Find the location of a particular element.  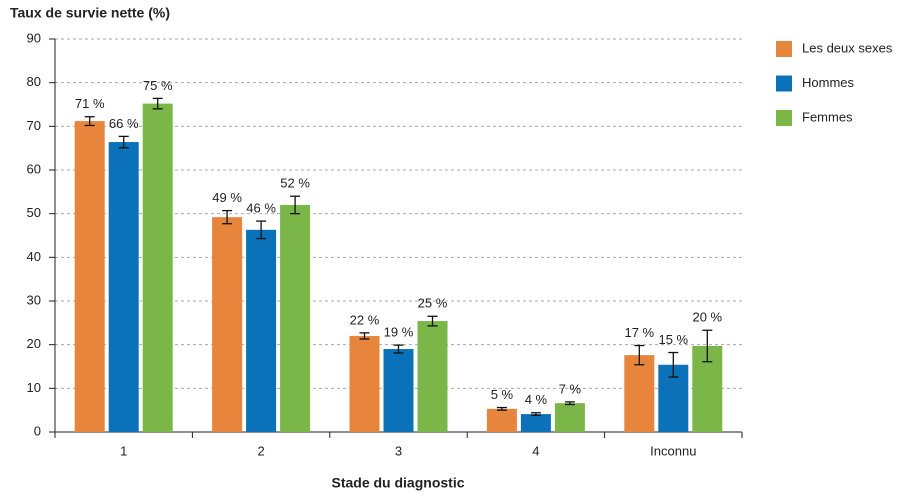

y-tick-label: 30 is located at coordinates (34, 299).